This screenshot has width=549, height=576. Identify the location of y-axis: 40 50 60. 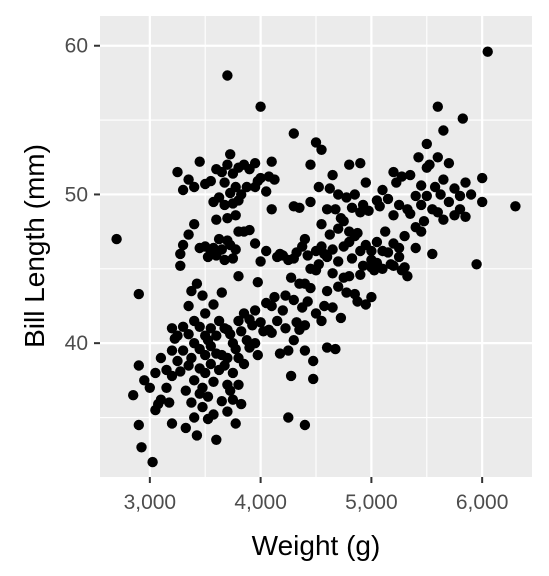
(82, 195).